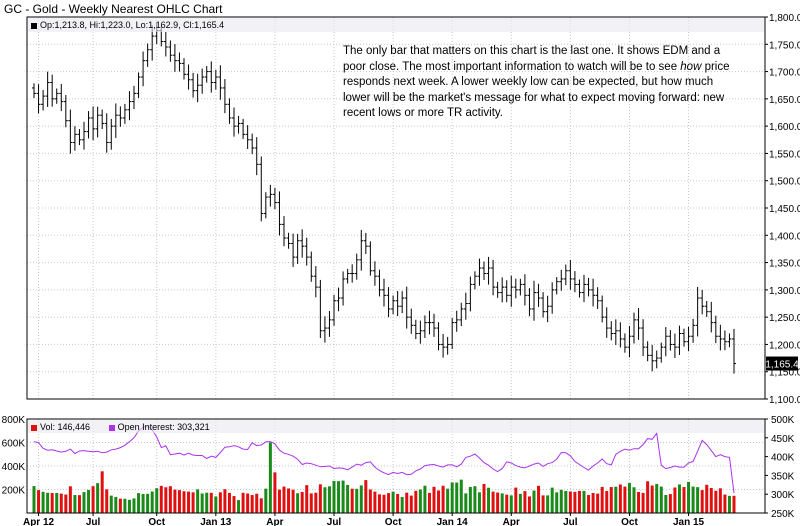  I want to click on price-axis-label: 1,400.0, so click(784, 236).